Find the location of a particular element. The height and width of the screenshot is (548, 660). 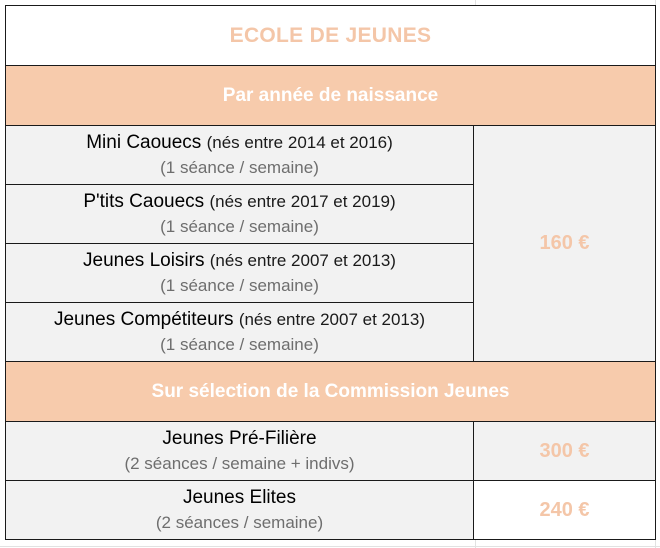

section-header-selection: Sur sélection de la Commission Jeunes is located at coordinates (330, 391).